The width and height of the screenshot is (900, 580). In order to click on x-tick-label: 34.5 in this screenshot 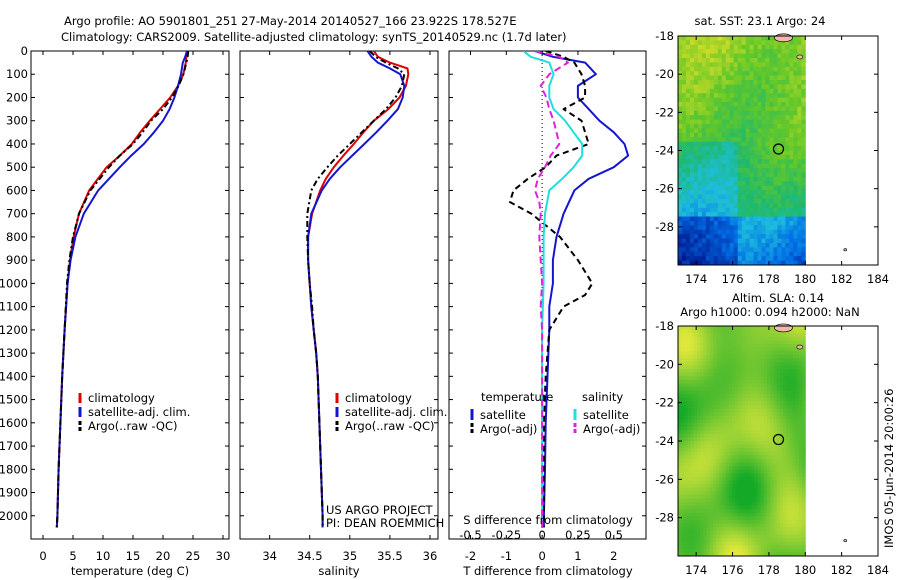, I will do `click(310, 556)`.